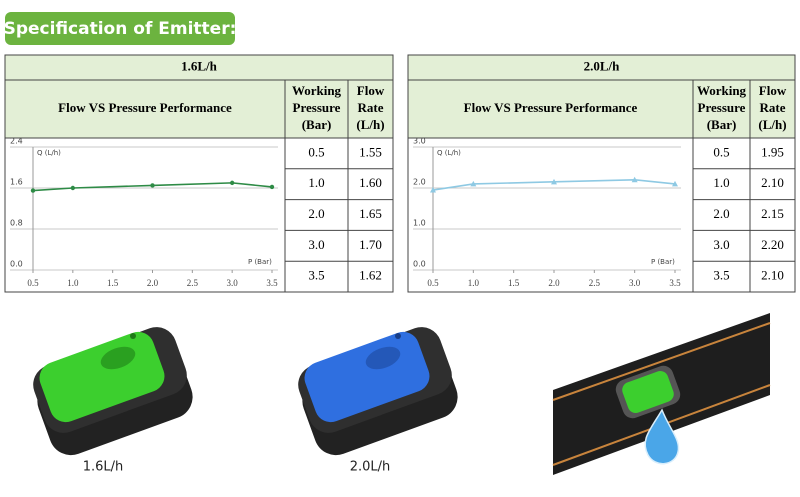 This screenshot has width=800, height=497. I want to click on table-cell: 1.55, so click(370, 151).